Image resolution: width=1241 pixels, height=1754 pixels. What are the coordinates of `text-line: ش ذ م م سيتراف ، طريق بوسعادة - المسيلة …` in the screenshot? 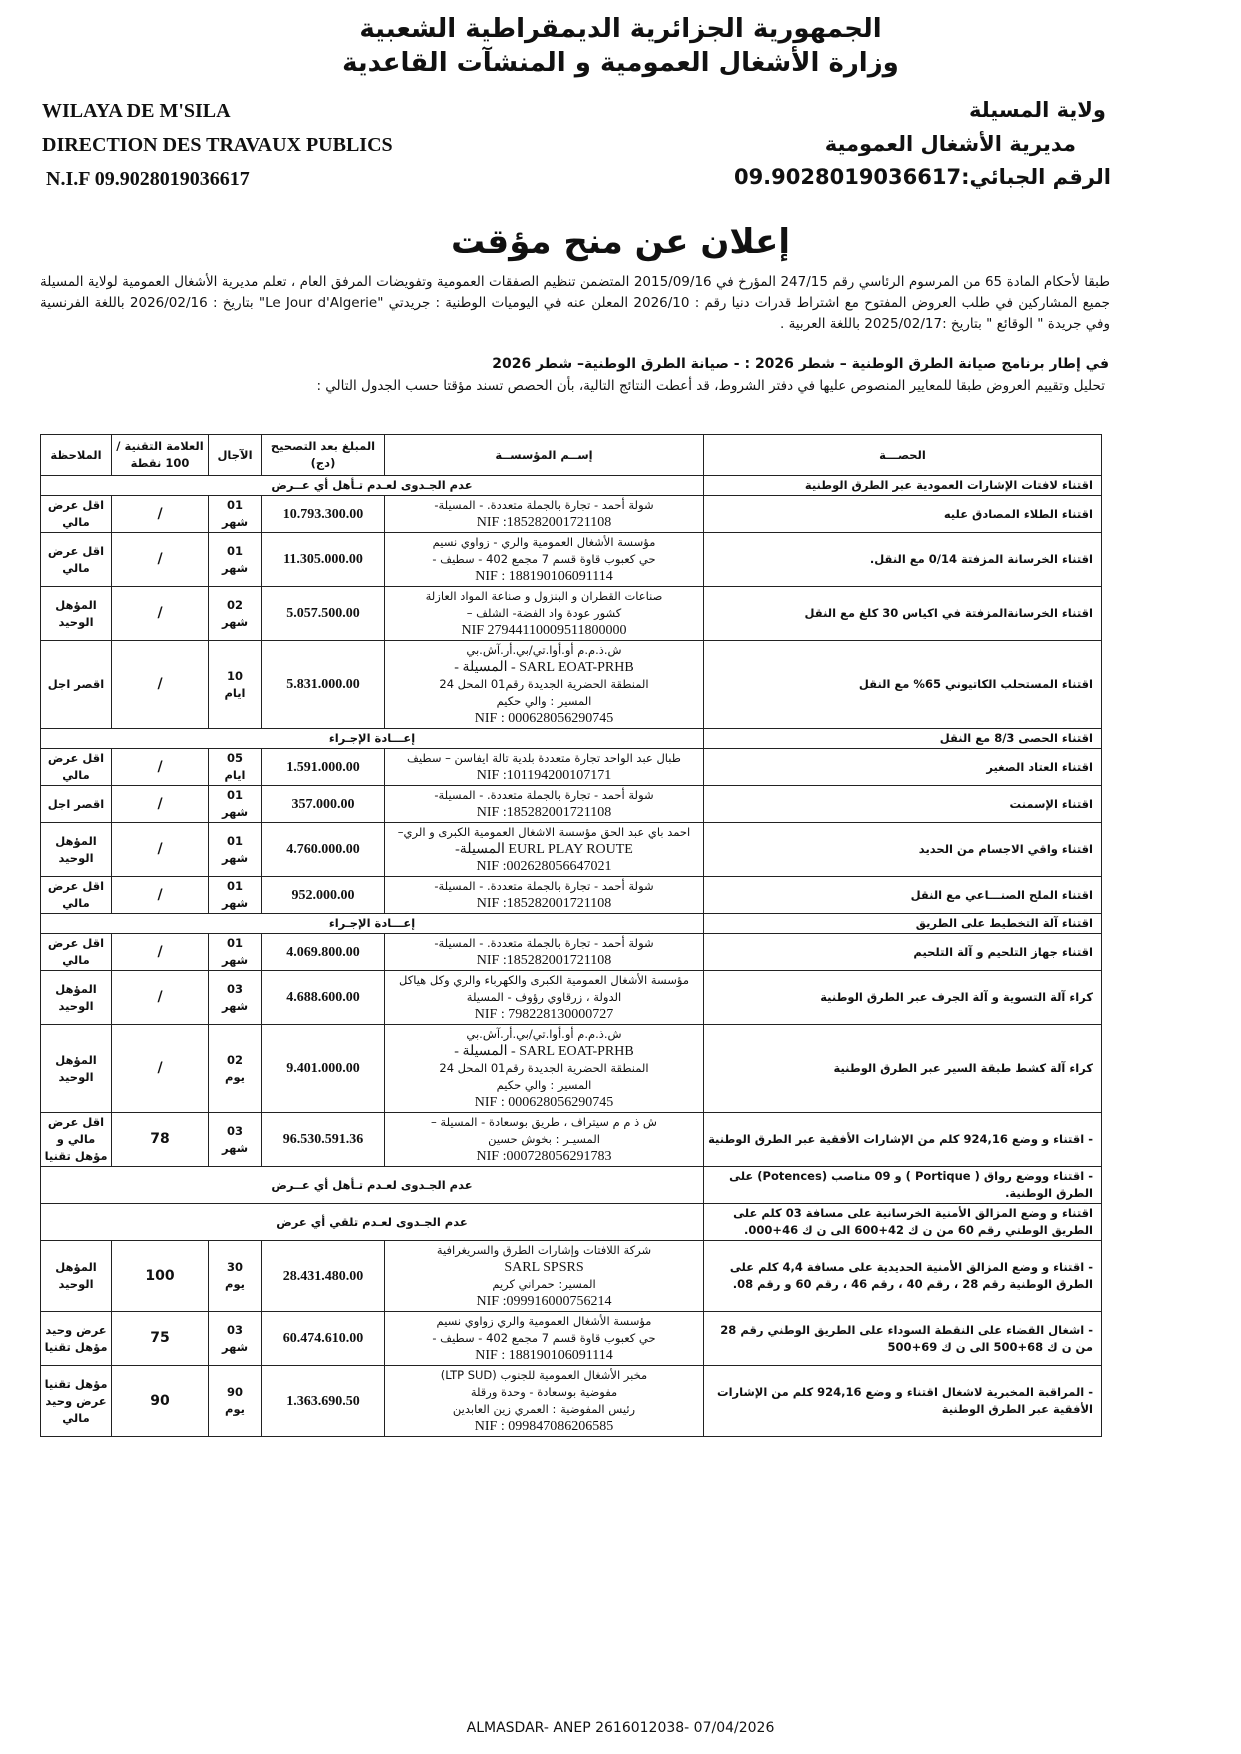 It's located at (544, 1122).